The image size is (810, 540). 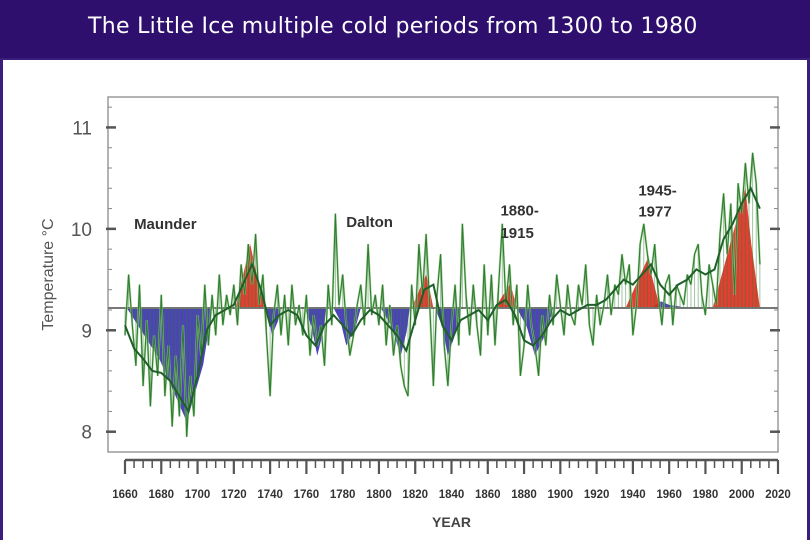 I want to click on period-annotation: Dalton, so click(x=369, y=222).